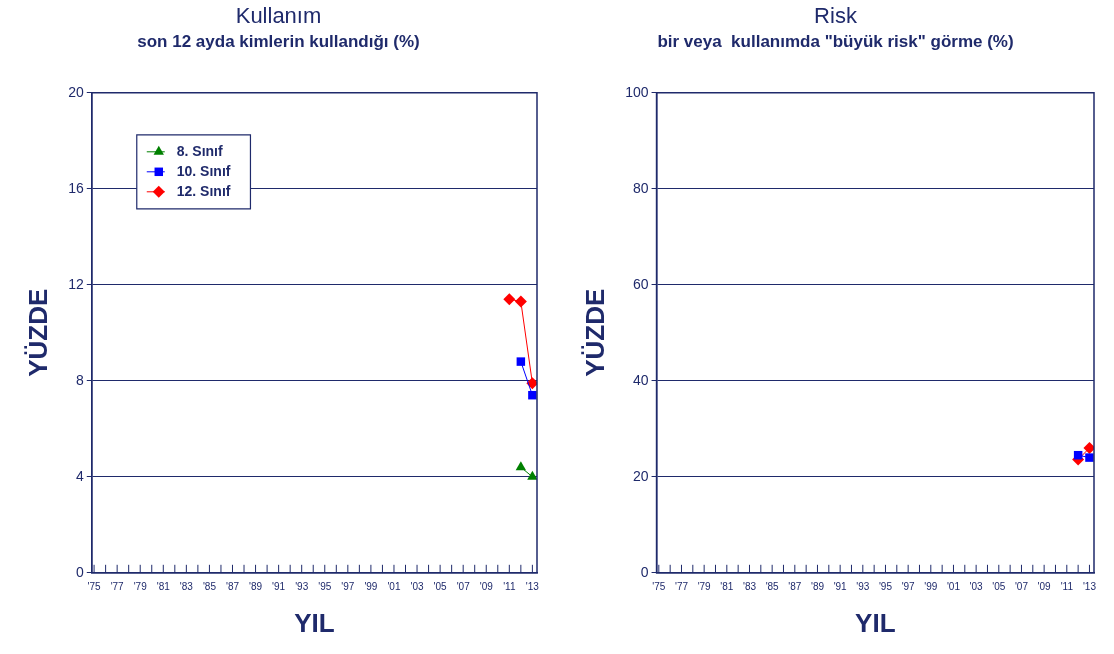  Describe the element at coordinates (640, 187) in the screenshot. I see `y-tick-label: 80` at that location.